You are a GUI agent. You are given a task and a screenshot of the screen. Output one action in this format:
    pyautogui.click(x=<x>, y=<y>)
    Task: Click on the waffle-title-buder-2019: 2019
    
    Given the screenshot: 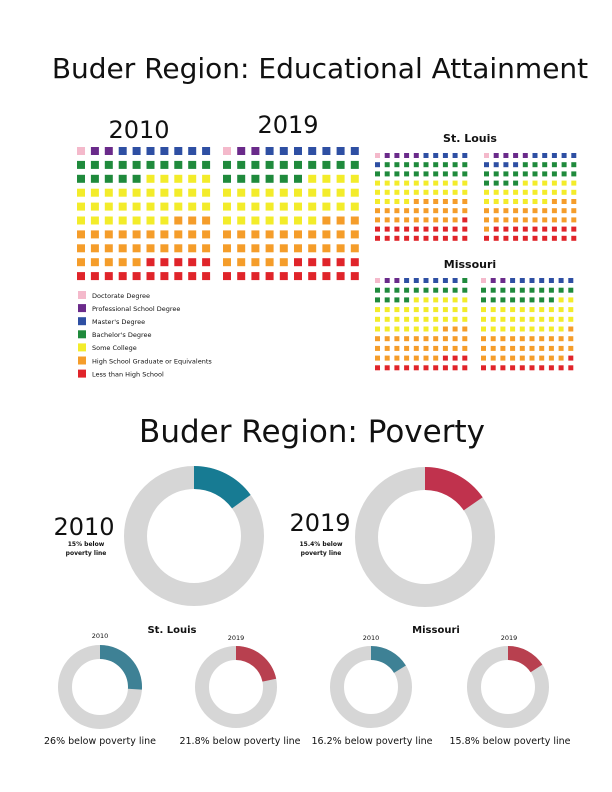 What is the action you would take?
    pyautogui.click(x=287, y=125)
    